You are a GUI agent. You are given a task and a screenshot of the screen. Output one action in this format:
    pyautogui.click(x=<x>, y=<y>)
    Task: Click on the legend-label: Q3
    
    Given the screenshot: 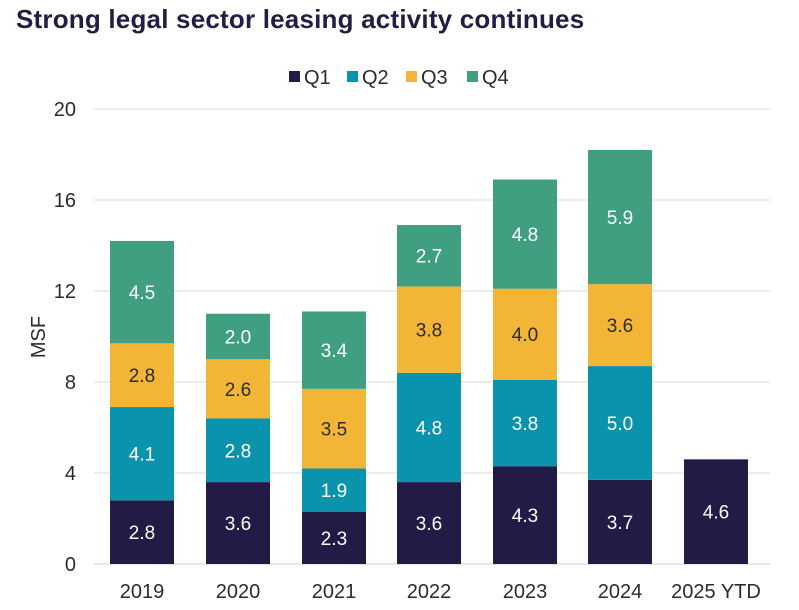 What is the action you would take?
    pyautogui.click(x=434, y=78)
    